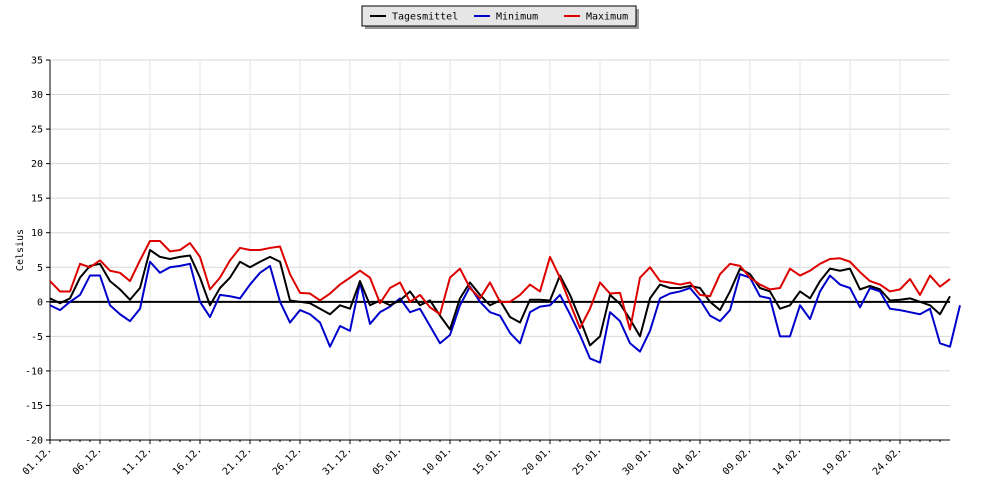 The width and height of the screenshot is (1000, 500). Describe the element at coordinates (37, 199) in the screenshot. I see `y-tick-label: 15` at that location.